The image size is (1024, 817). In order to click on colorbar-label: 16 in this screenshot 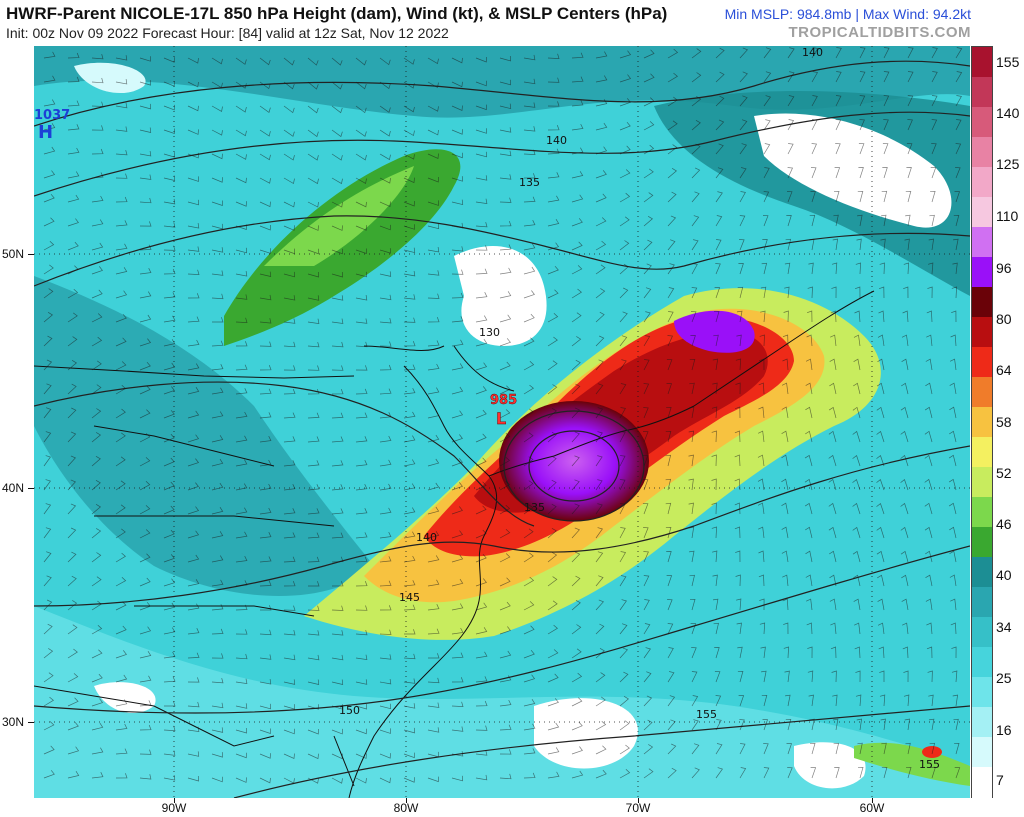, I will do `click(1004, 730)`.